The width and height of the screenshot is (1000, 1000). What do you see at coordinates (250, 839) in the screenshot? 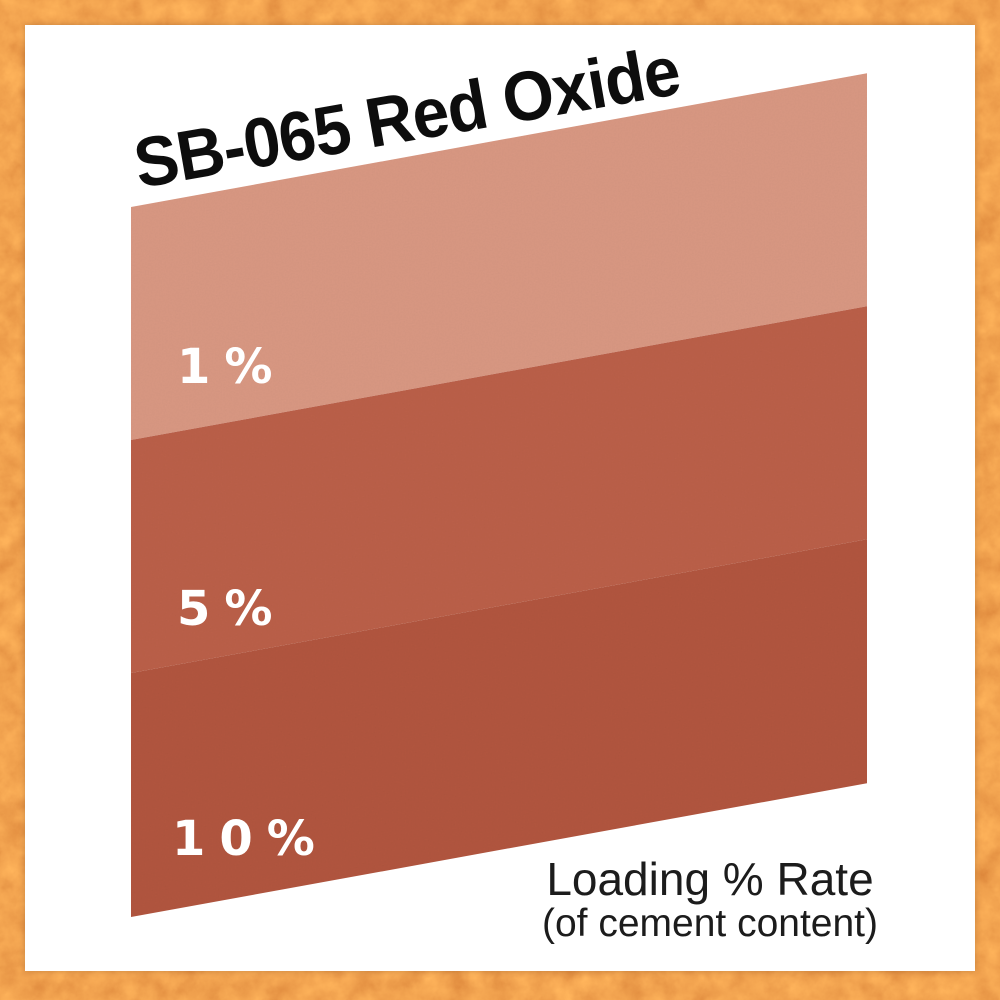
I see `swatch-label-10pct: 10%` at bounding box center [250, 839].